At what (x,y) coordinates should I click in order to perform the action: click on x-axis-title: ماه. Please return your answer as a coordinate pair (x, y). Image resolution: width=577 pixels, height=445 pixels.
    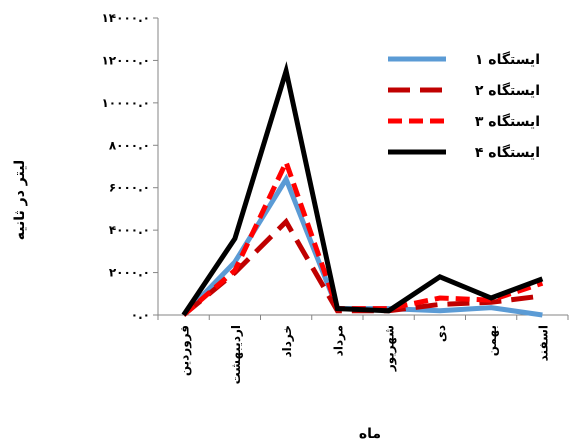
    Looking at the image, I should click on (370, 434).